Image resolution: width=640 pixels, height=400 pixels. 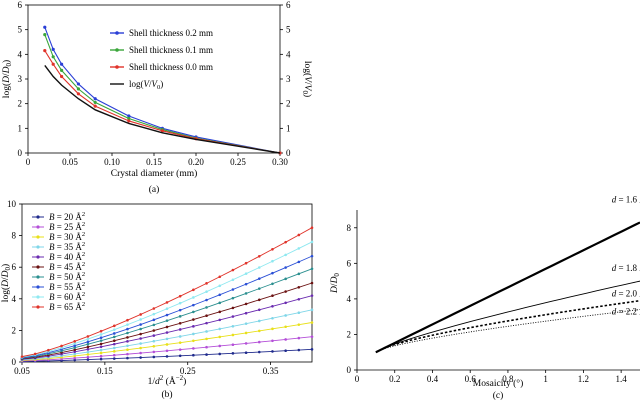 What do you see at coordinates (6, 283) in the screenshot?
I see `panel-b-y-label: log(D/D0)` at bounding box center [6, 283].